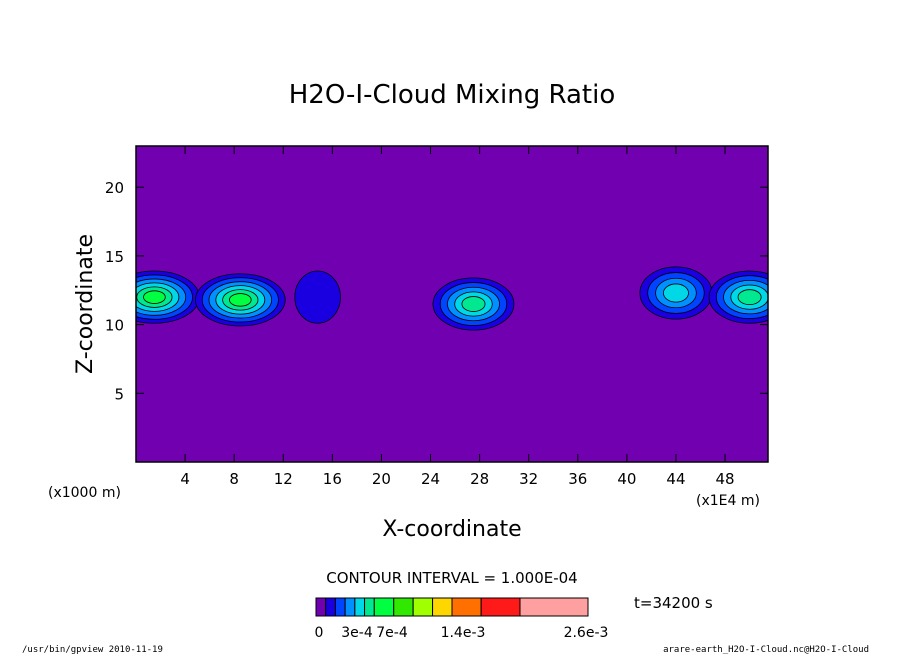  I want to click on x-unit-right: (x1E4 m), so click(728, 501).